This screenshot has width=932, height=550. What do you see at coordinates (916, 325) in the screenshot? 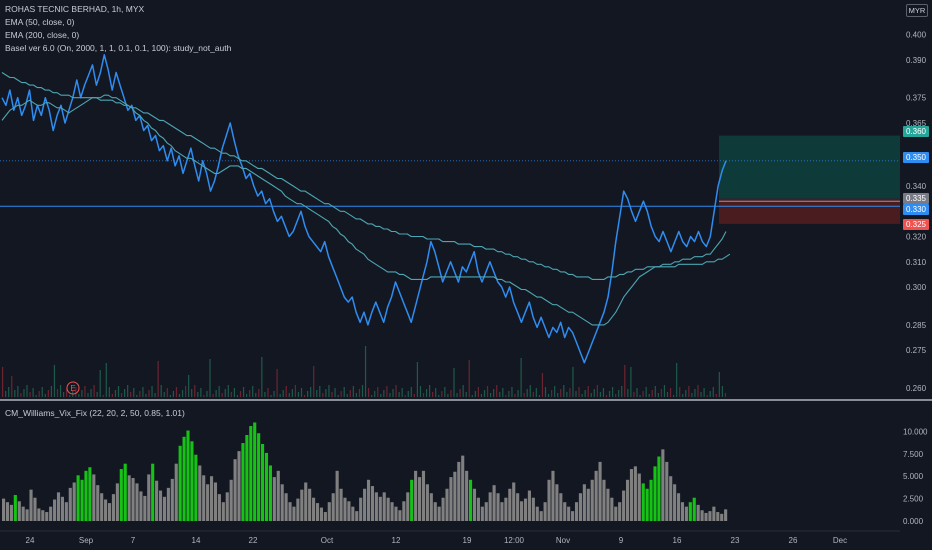
I see `price-tick-label: 0.285` at bounding box center [916, 325].